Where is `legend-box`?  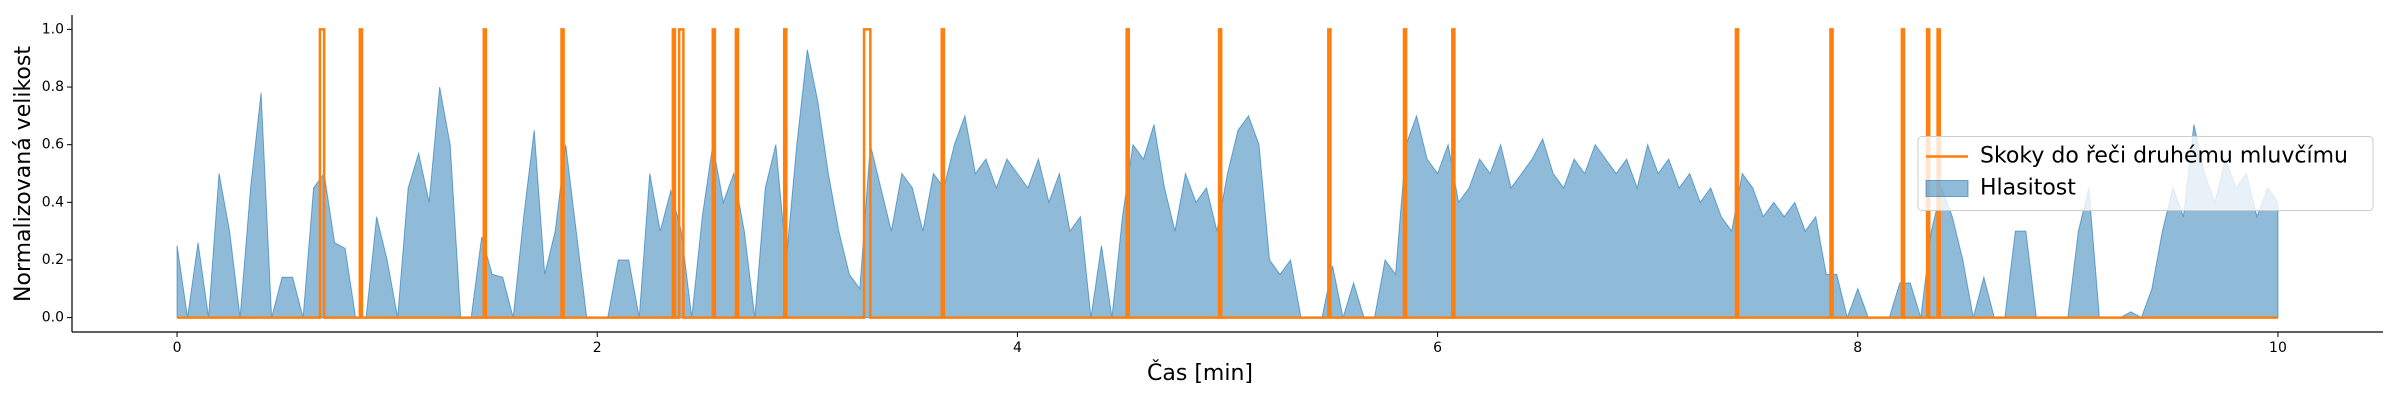 legend-box is located at coordinates (2145, 173).